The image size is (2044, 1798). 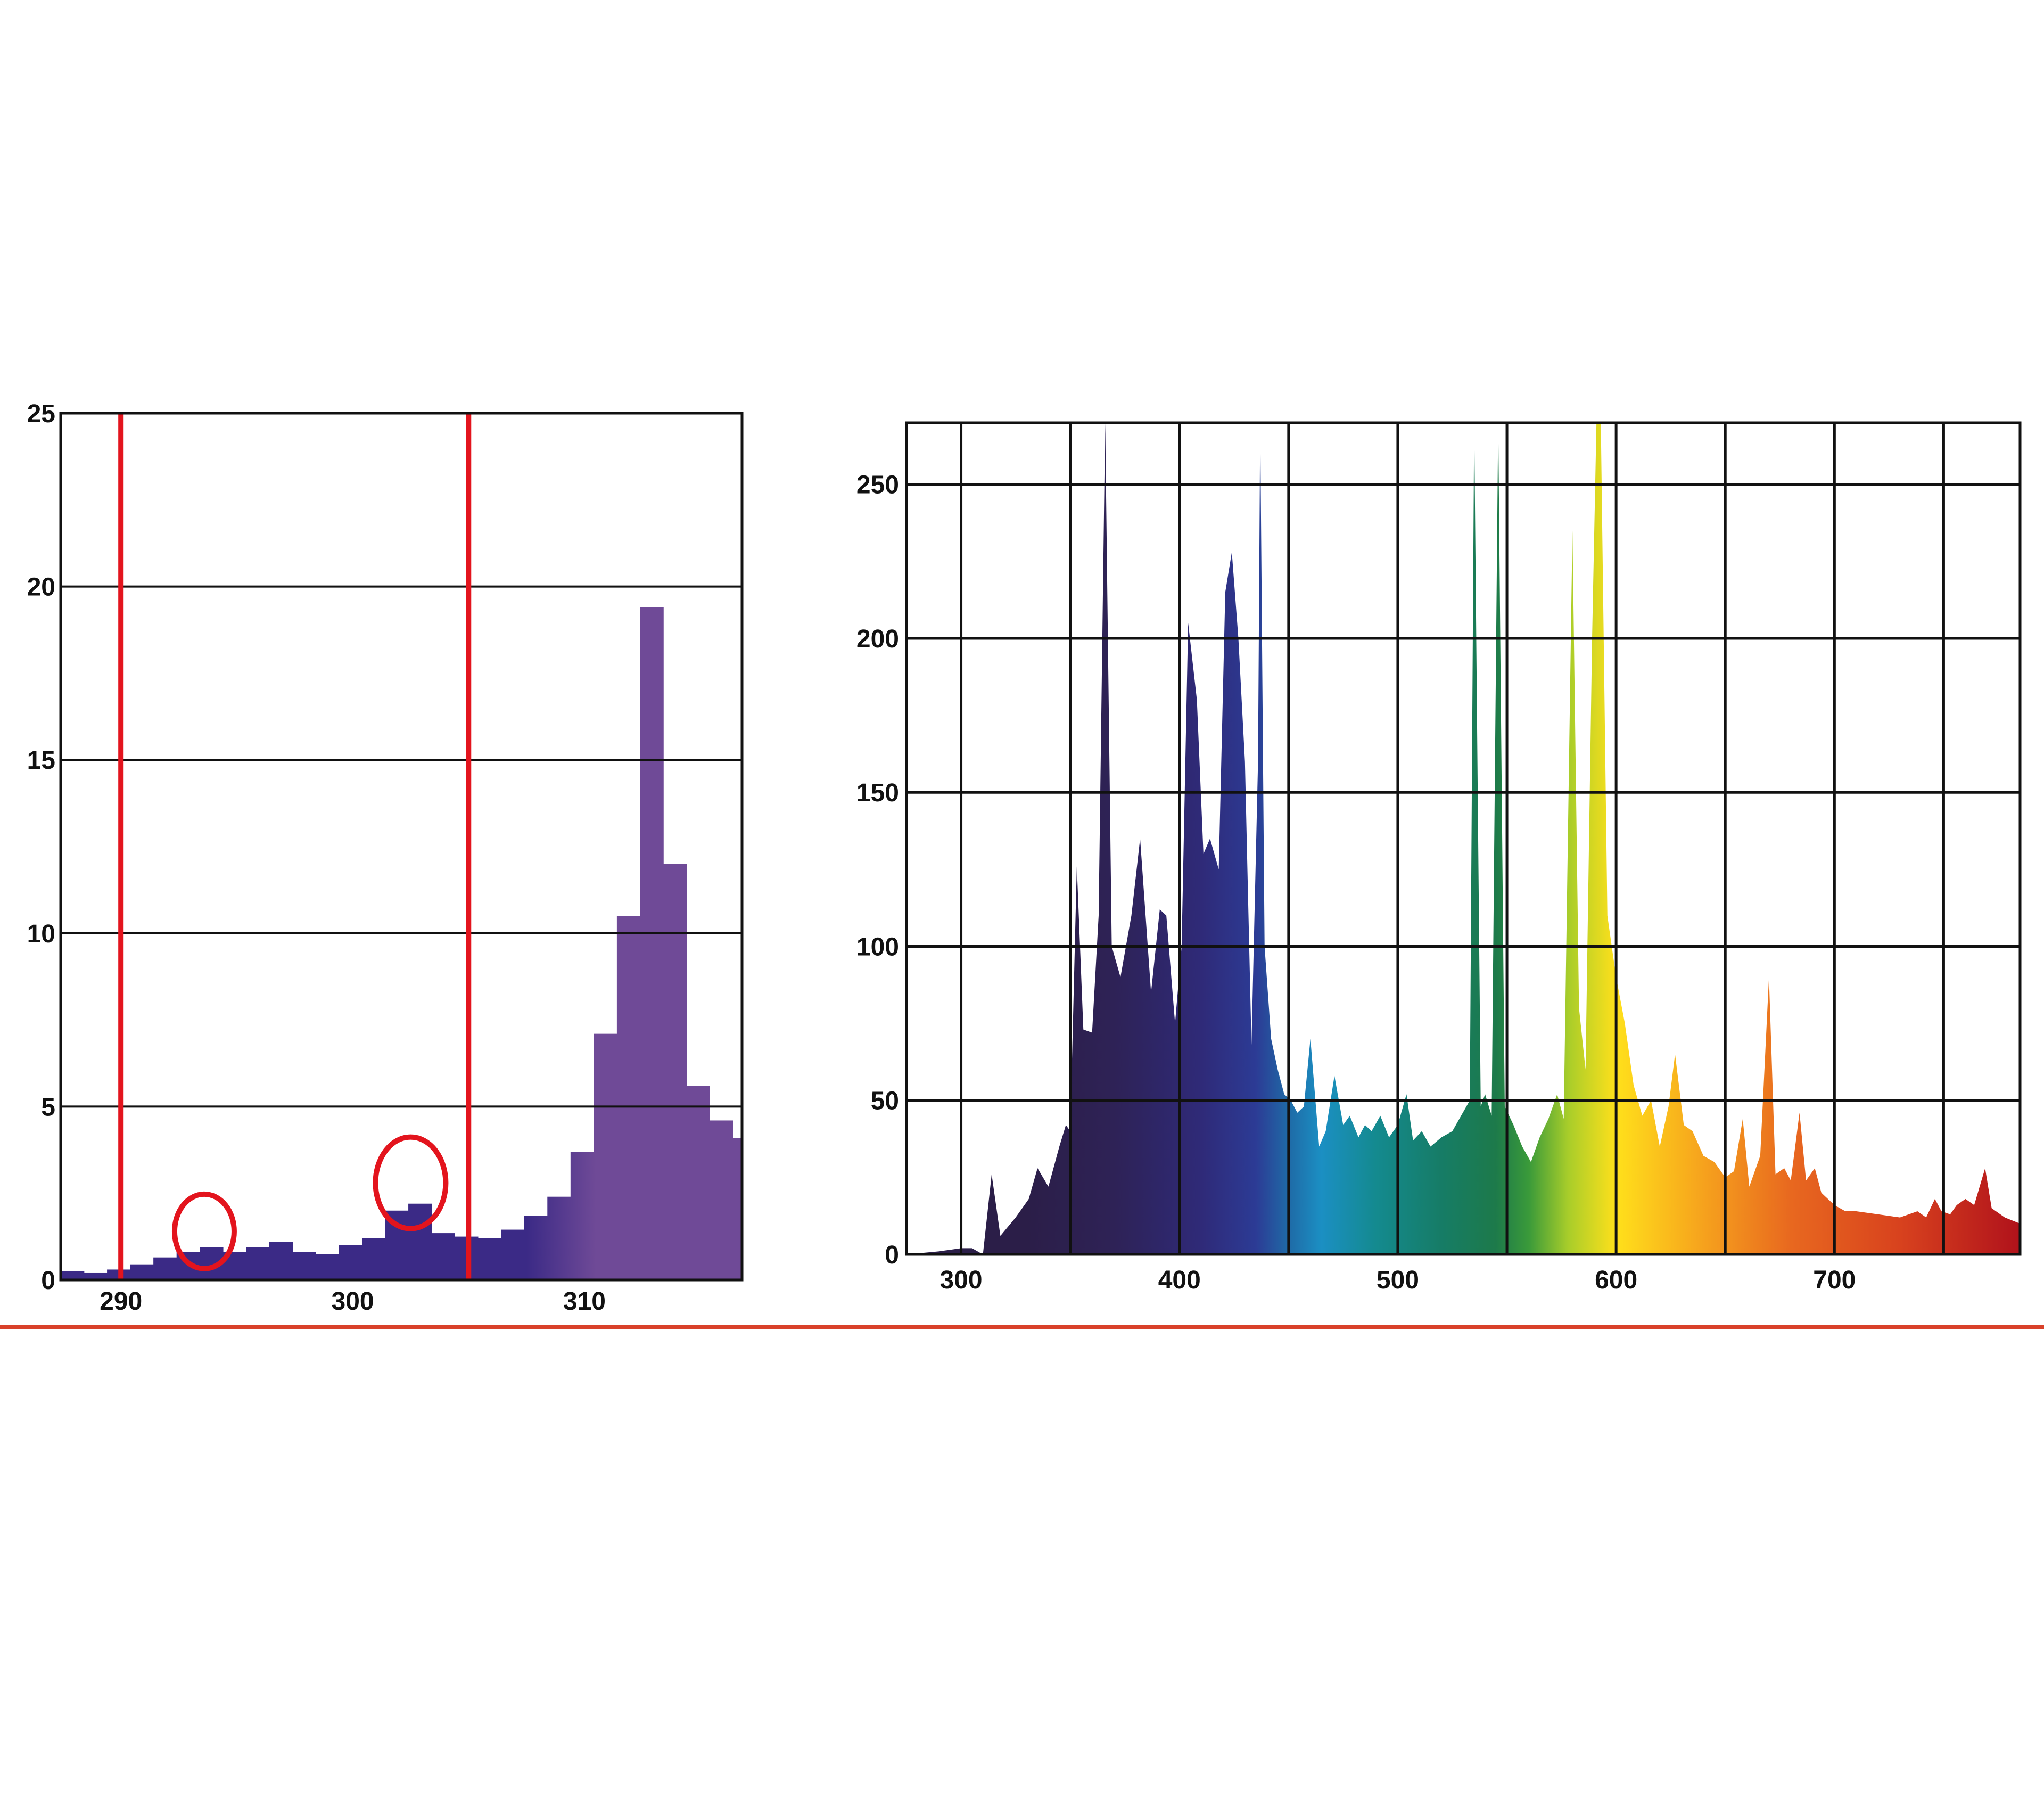 I want to click on x-tick-label: 700, so click(x=1834, y=1280).